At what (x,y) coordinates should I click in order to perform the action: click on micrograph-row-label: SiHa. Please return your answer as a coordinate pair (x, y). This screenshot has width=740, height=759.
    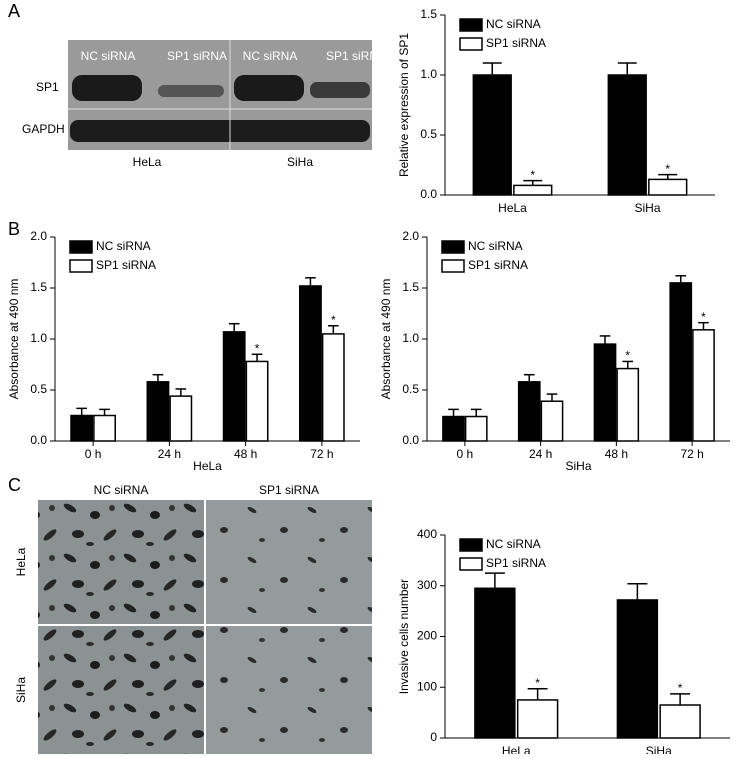
    Looking at the image, I should click on (21, 690).